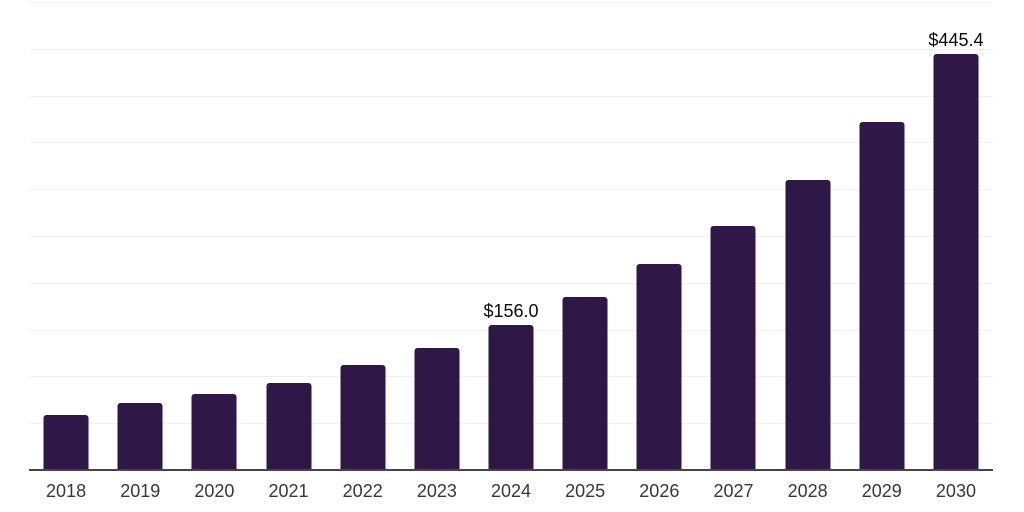 The height and width of the screenshot is (512, 1024). Describe the element at coordinates (733, 491) in the screenshot. I see `x-tick-2027: 2027` at that location.